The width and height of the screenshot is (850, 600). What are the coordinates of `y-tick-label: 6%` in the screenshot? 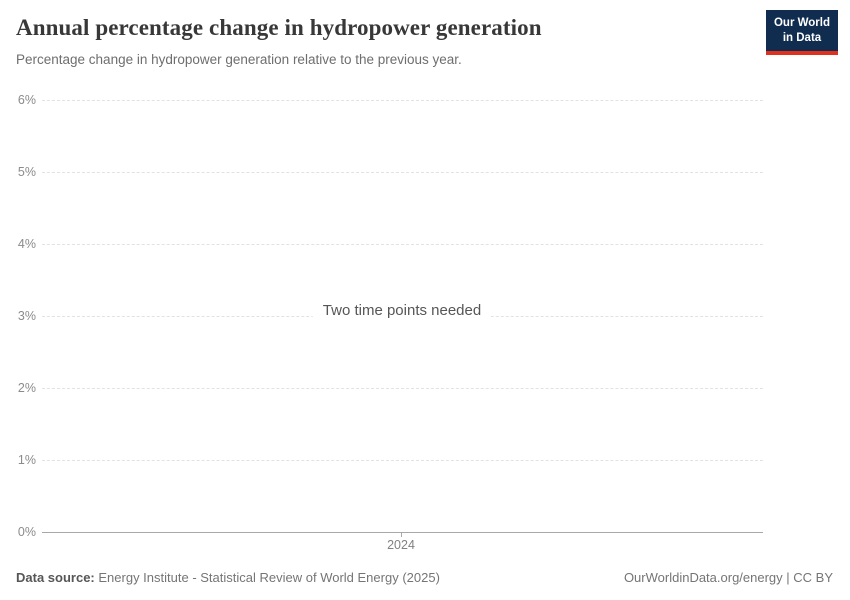 It's located at (26, 100).